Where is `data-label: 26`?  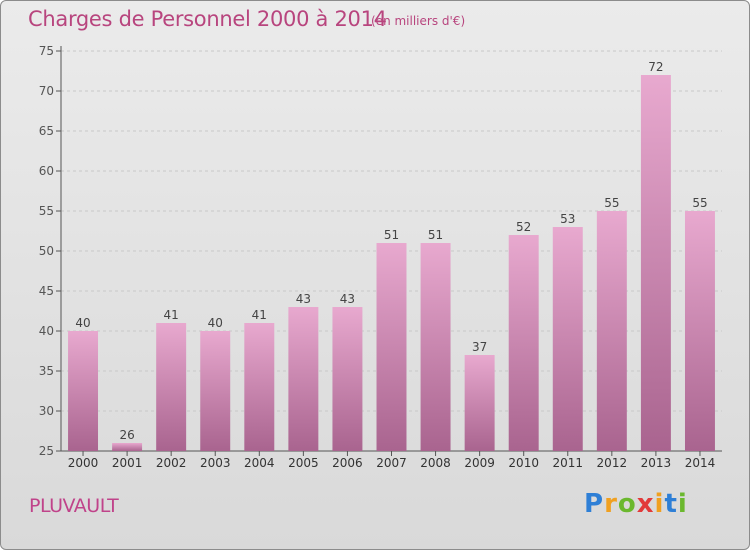
data-label: 26 is located at coordinates (126, 435).